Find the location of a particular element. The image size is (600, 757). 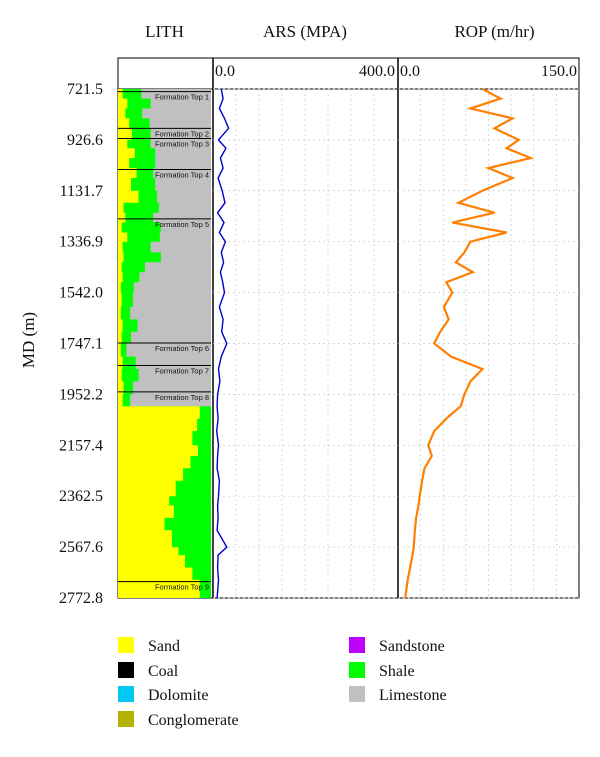

formation-top-label: Formation Top 3 is located at coordinates (182, 144).